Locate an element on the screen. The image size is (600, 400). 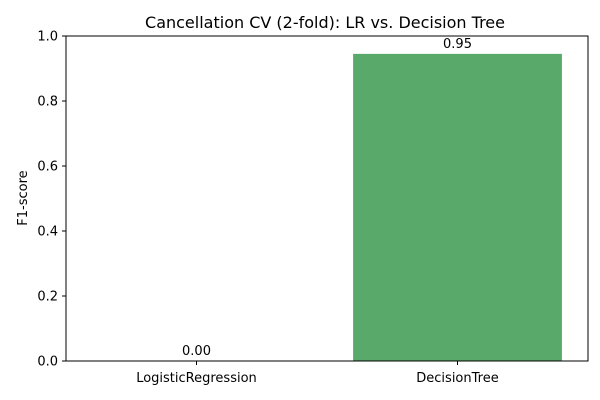
y-tick-label: 0.4 is located at coordinates (47, 232).